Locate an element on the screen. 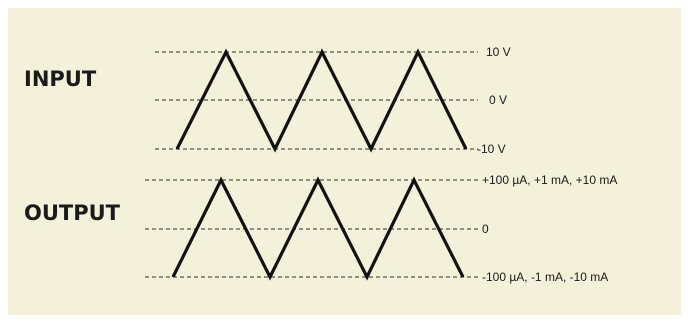  input-level-high: 10 V is located at coordinates (498, 52).